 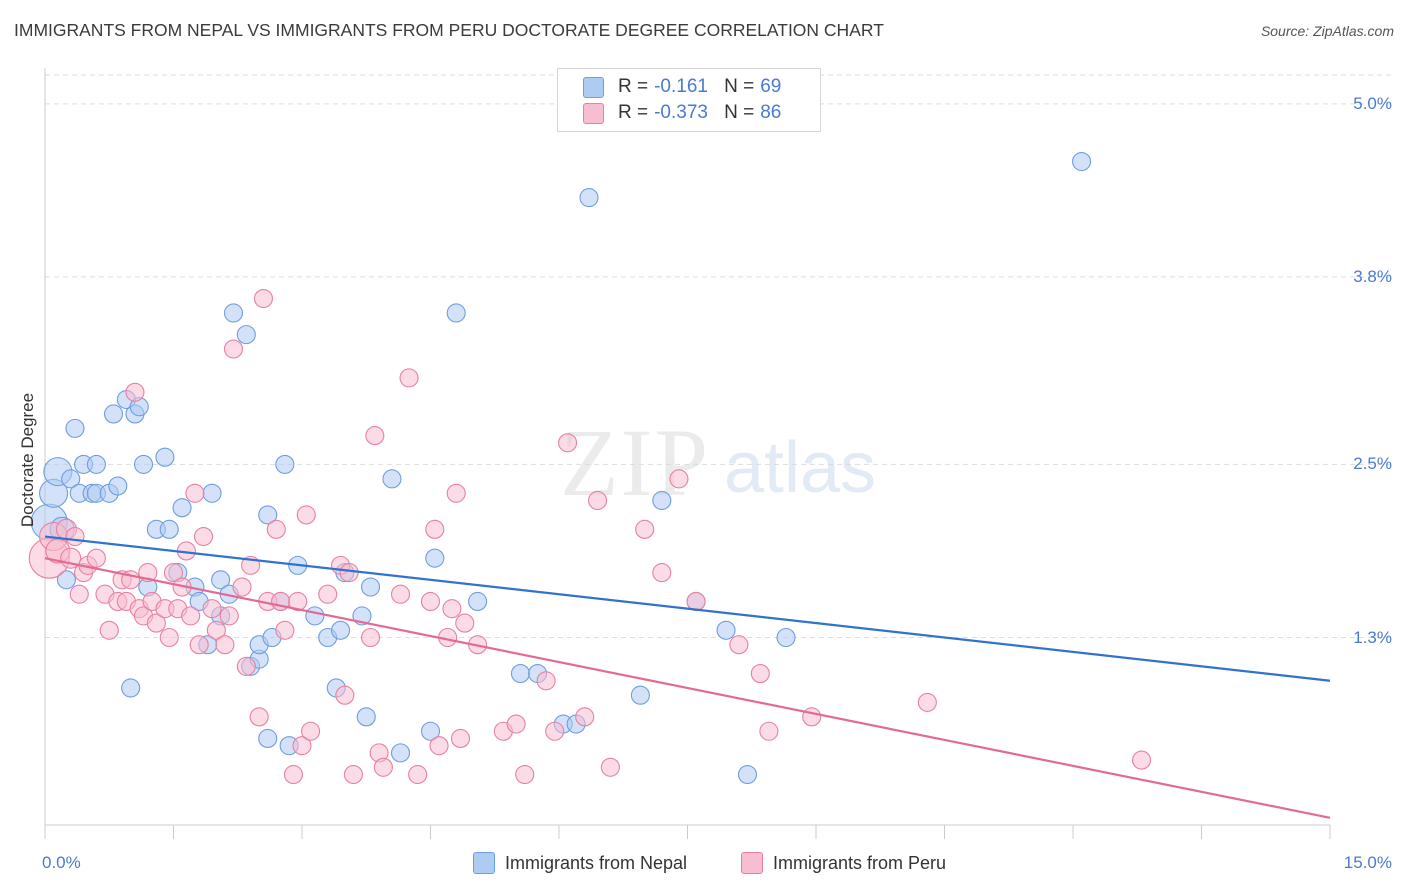 I want to click on y-axis-label: Doctorate Degree, so click(x=27, y=460).